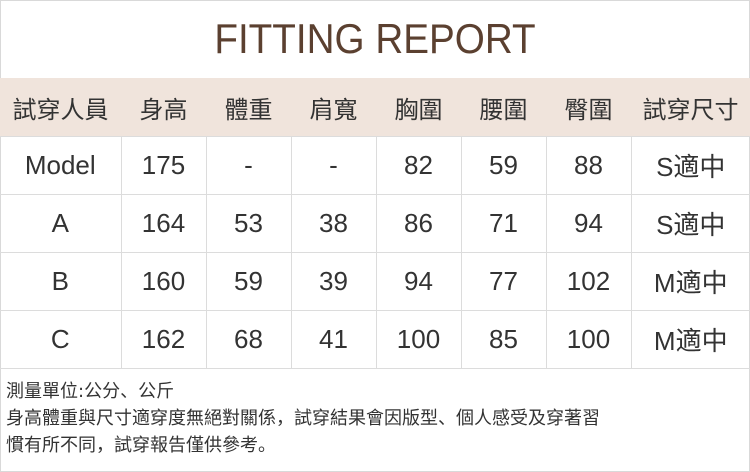 The image size is (750, 472). Describe the element at coordinates (60, 107) in the screenshot. I see `column-header: 試穿人員` at that location.